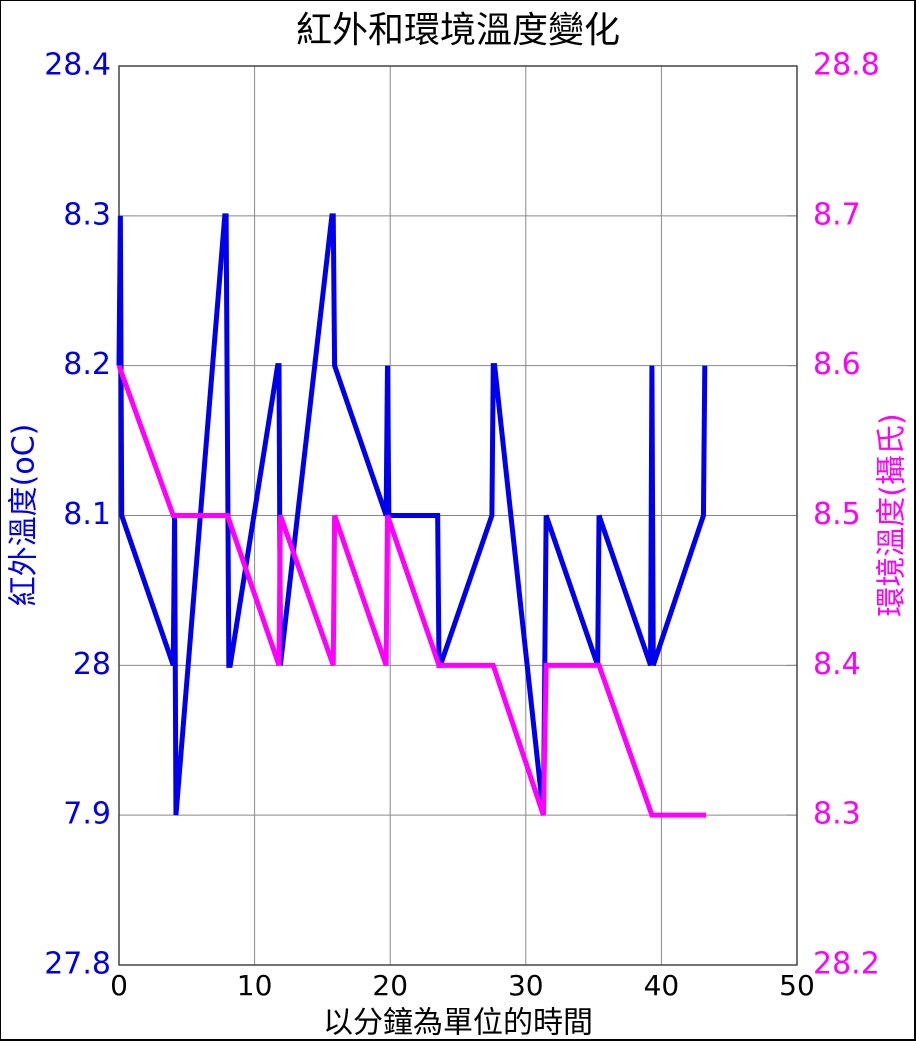 The image size is (916, 1051). I want to click on chart-title: 紅外和環境溫度變化, so click(458, 30).